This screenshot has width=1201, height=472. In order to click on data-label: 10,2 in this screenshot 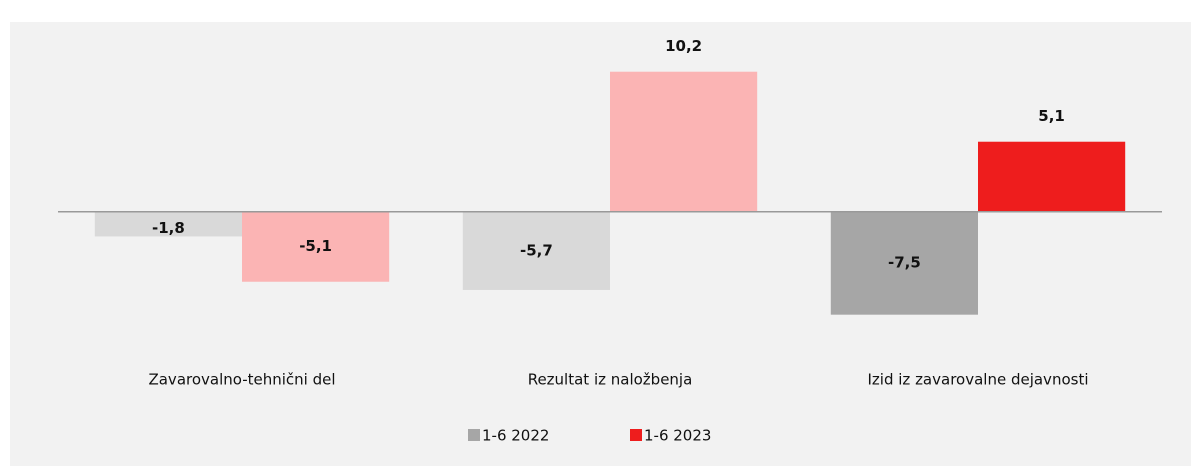, I will do `click(683, 46)`.